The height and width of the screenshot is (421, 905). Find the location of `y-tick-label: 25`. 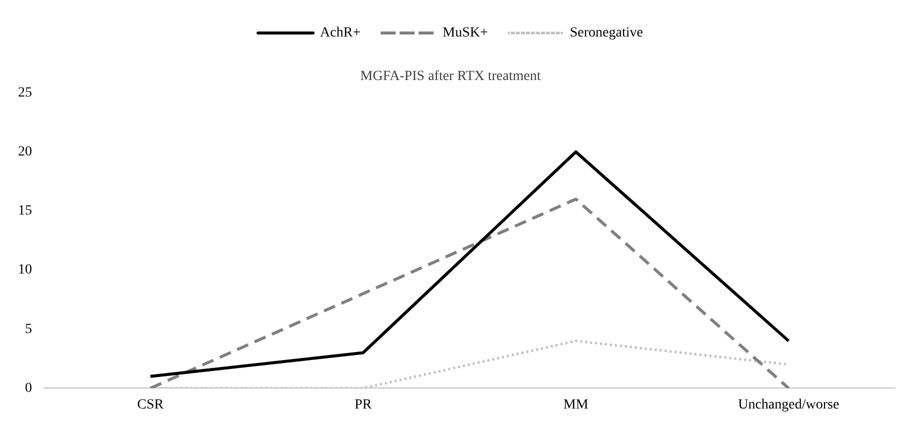

y-tick-label: 25 is located at coordinates (25, 92).